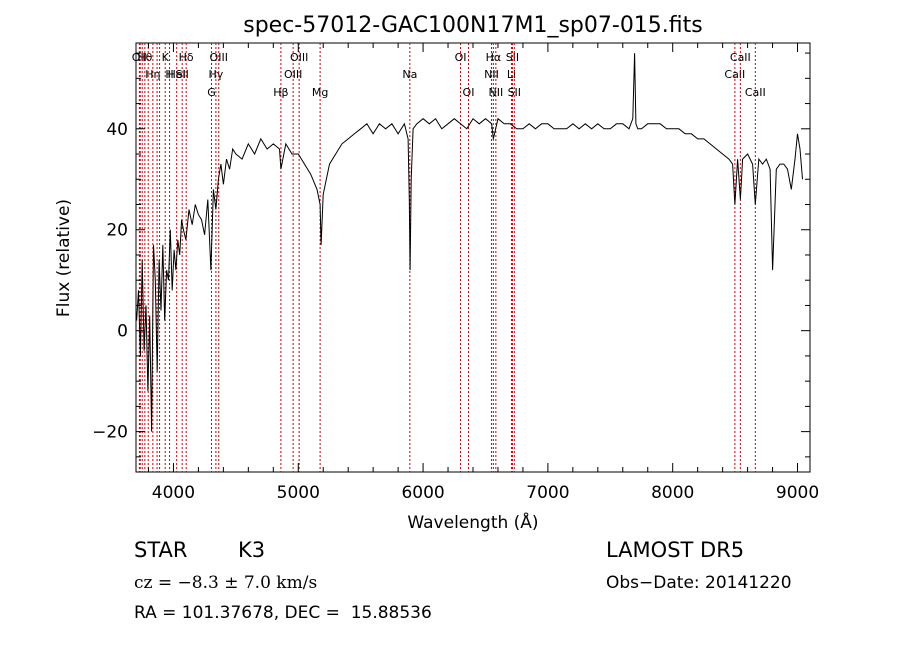 This screenshot has height=649, width=900. I want to click on marker-label: Mg, so click(320, 92).